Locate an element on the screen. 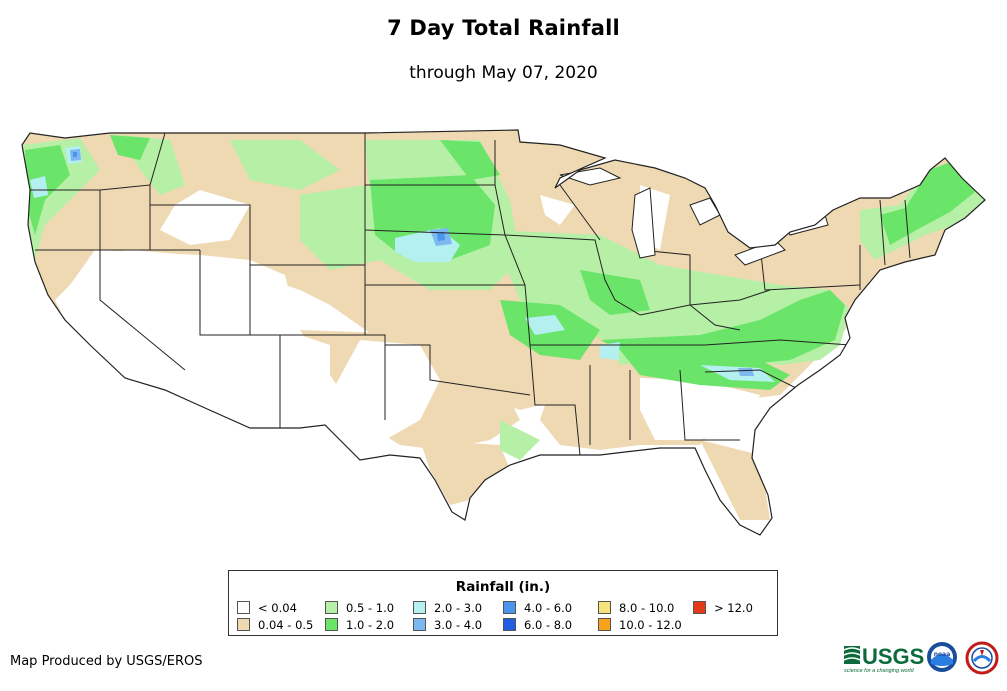  noaa-logo: noaa is located at coordinates (942, 657).